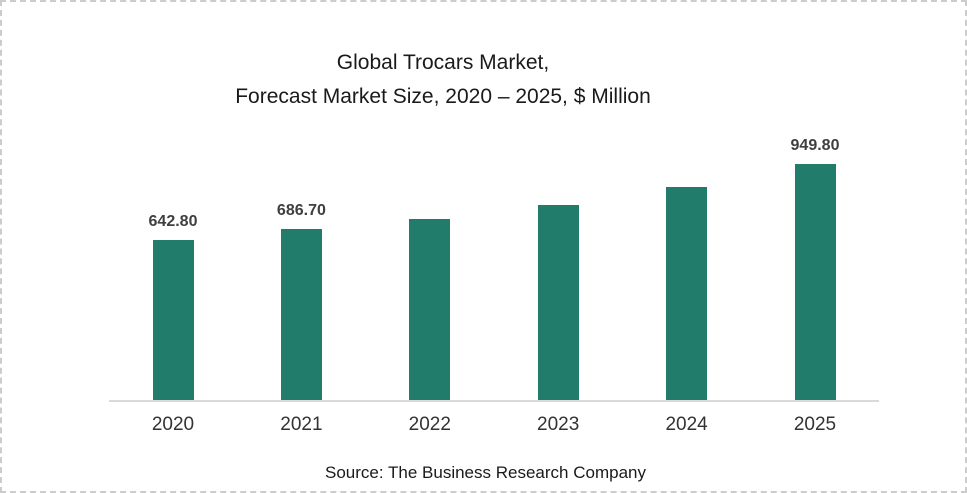 This screenshot has width=967, height=493. What do you see at coordinates (494, 426) in the screenshot?
I see `x-axis: 2020 2021 2022 2023 2024 2025` at bounding box center [494, 426].